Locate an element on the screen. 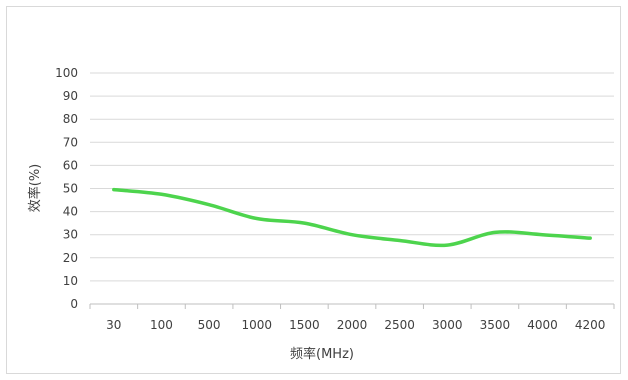  y-tick-labels: 0 10 20 30 40 50 60 70 80 90 100 is located at coordinates (66, 188).